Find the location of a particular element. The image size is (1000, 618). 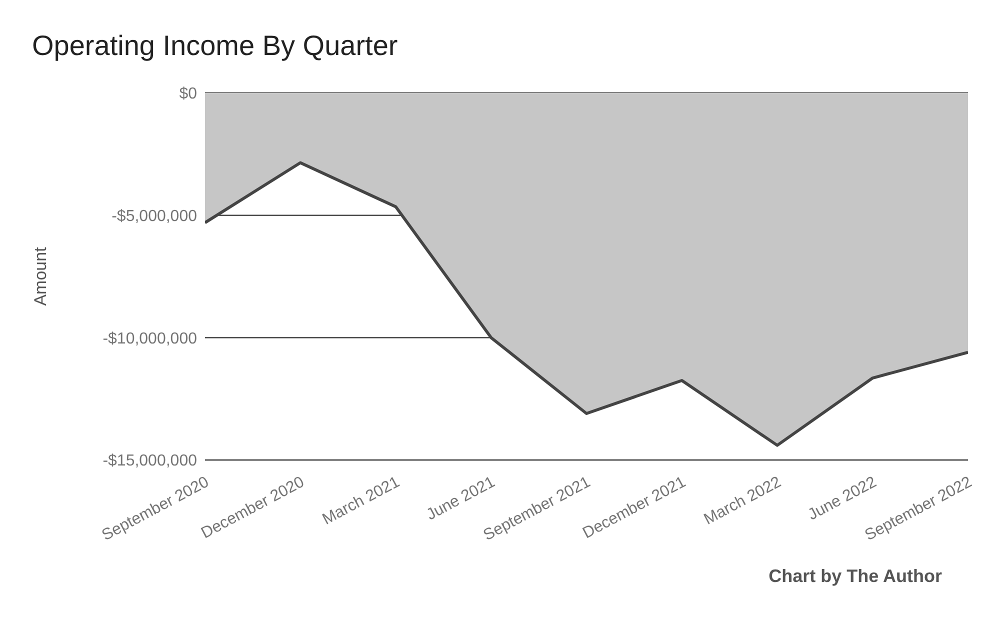

y-axis-title: Amount is located at coordinates (40, 276).